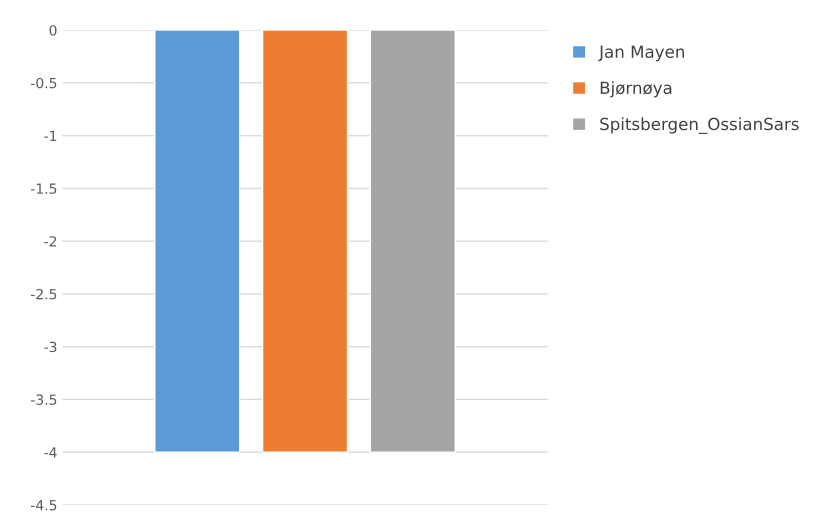  Describe the element at coordinates (53, 30) in the screenshot. I see `y-tick-label: 0` at that location.